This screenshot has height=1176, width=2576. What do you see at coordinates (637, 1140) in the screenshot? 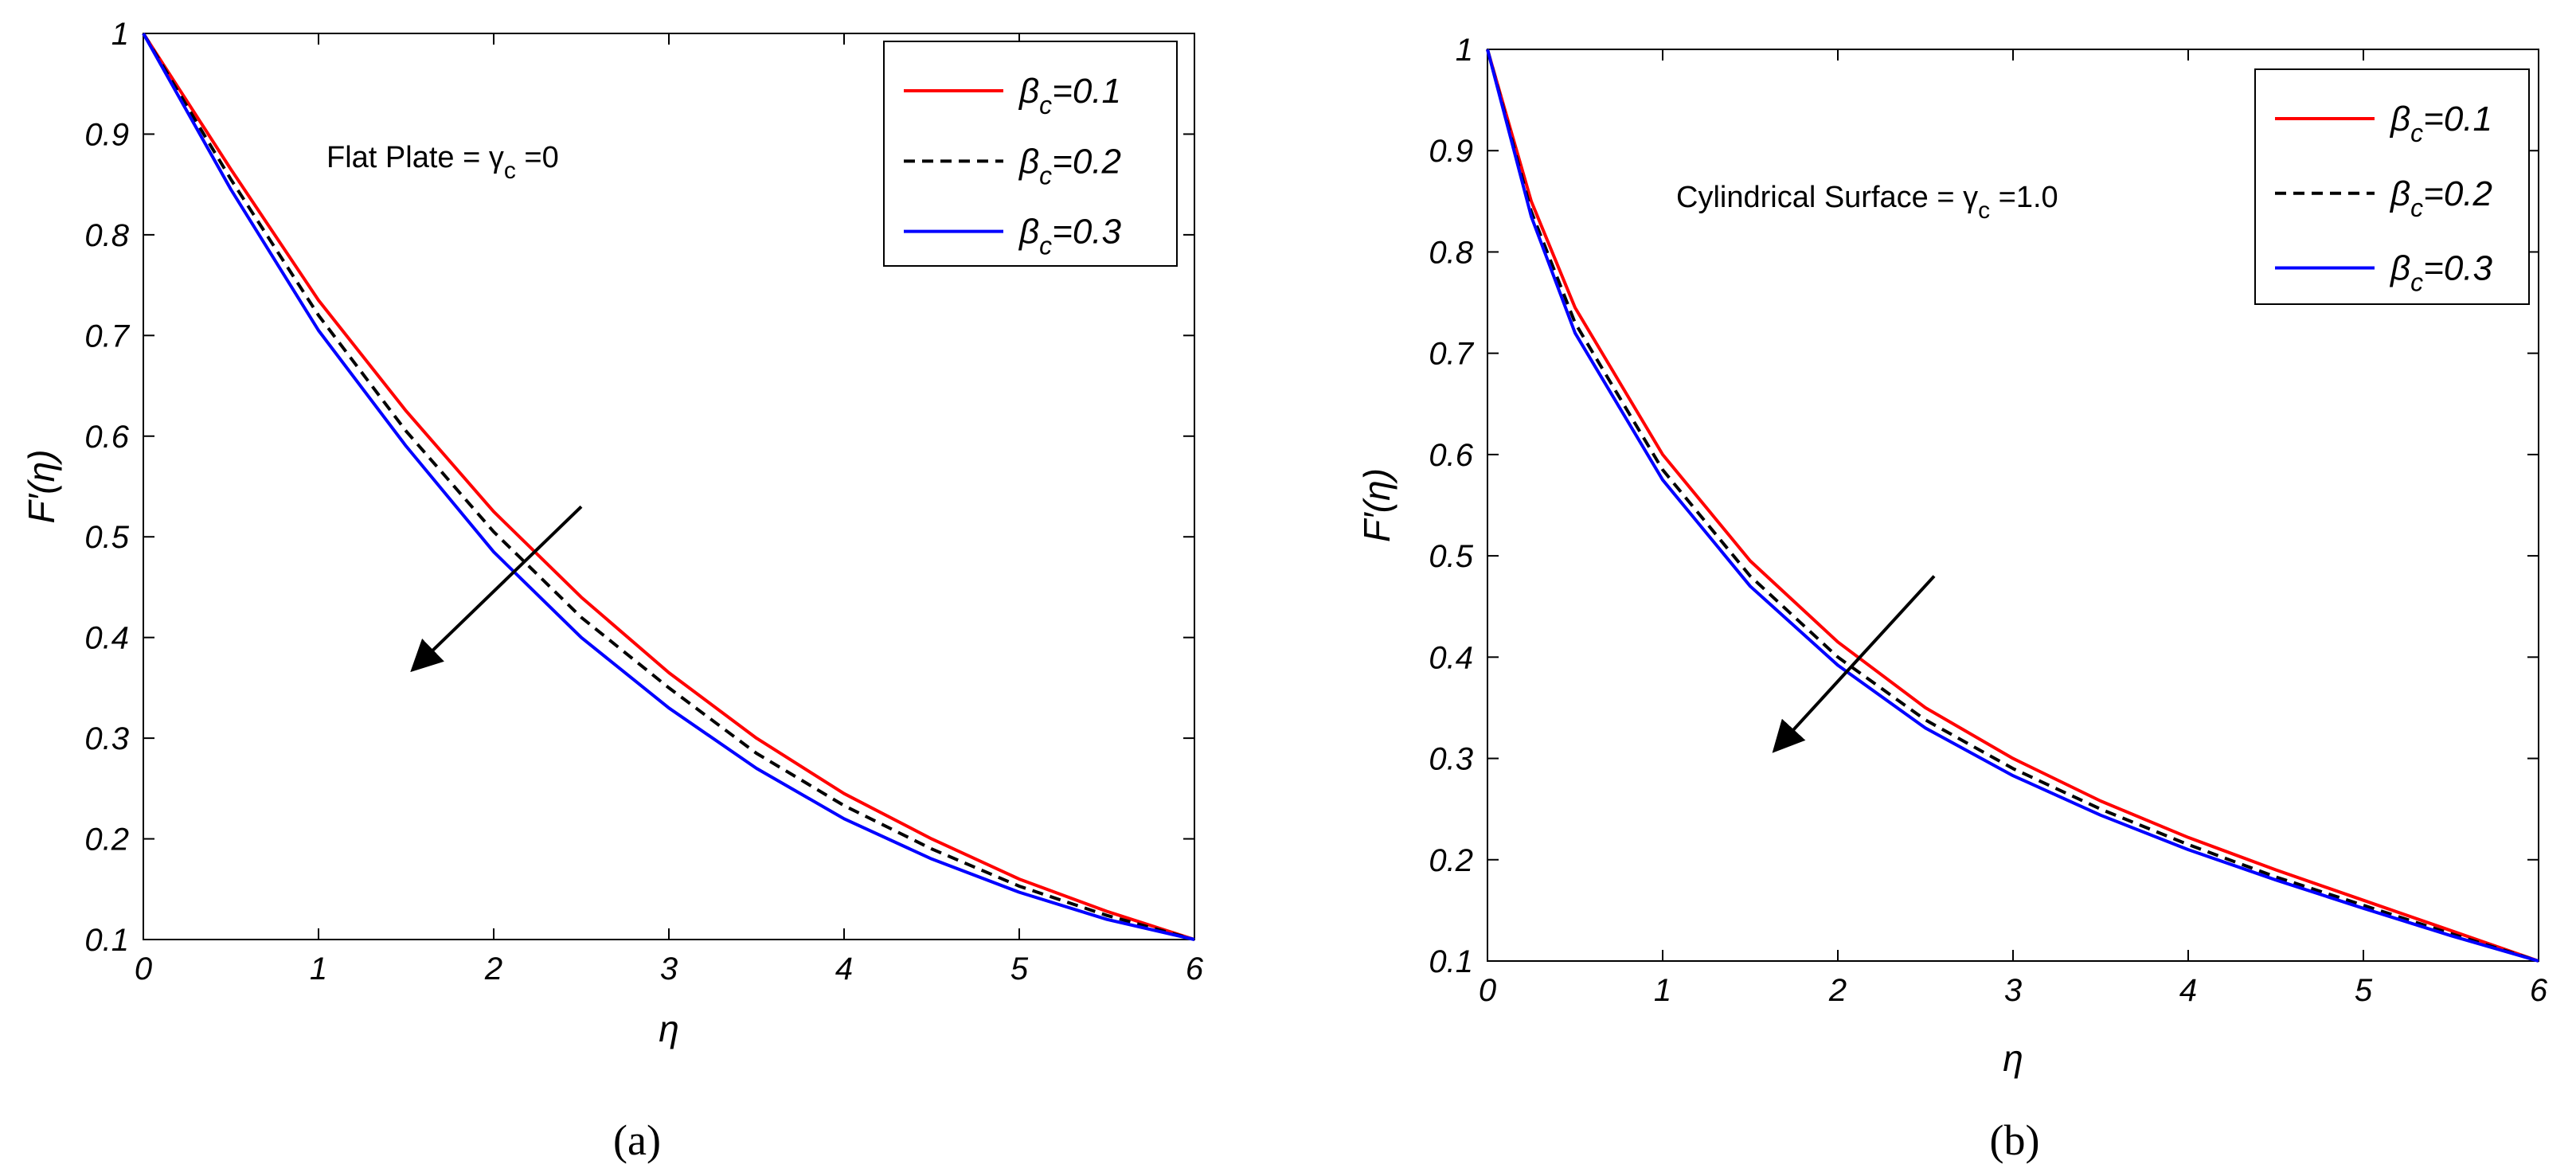
I see `panel-label: (a)` at bounding box center [637, 1140].